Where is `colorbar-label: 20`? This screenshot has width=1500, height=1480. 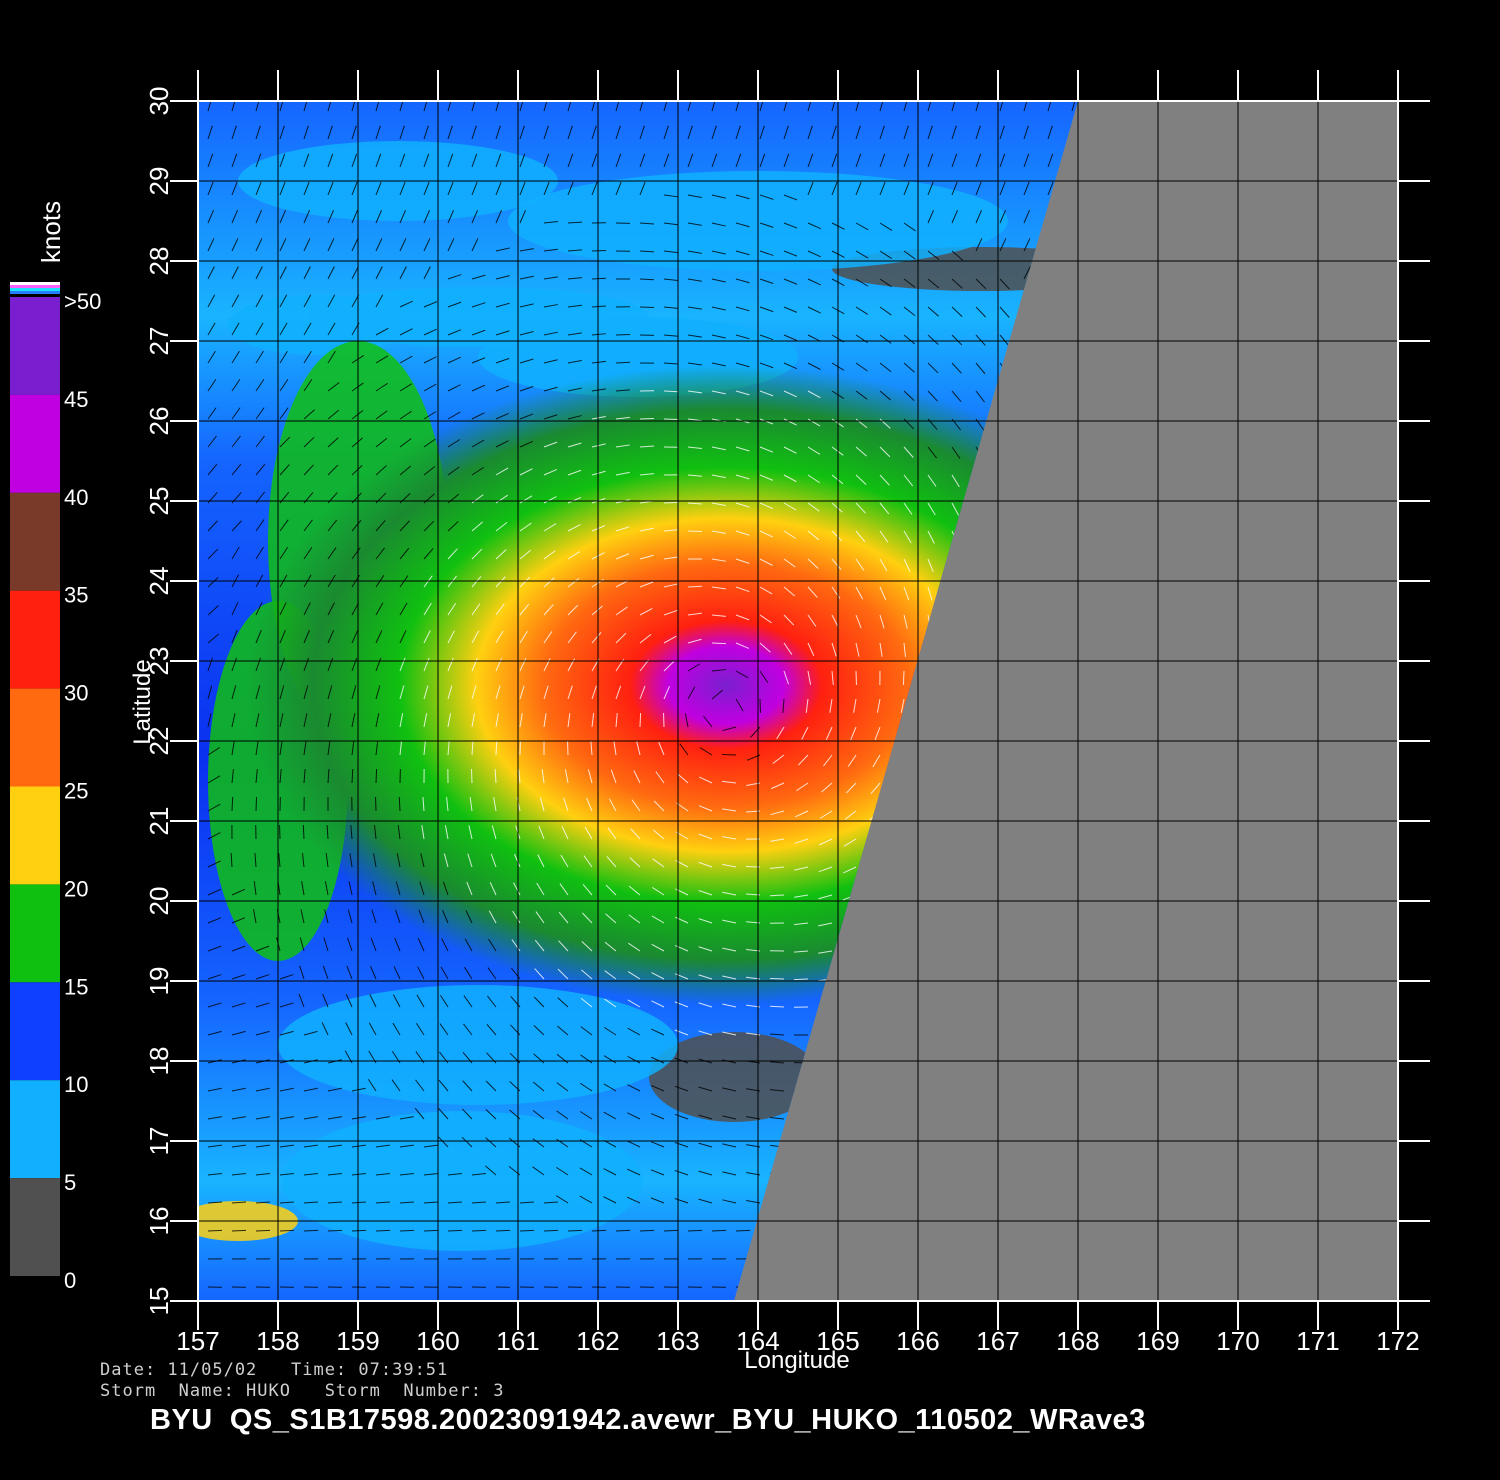
colorbar-label: 20 is located at coordinates (76, 888).